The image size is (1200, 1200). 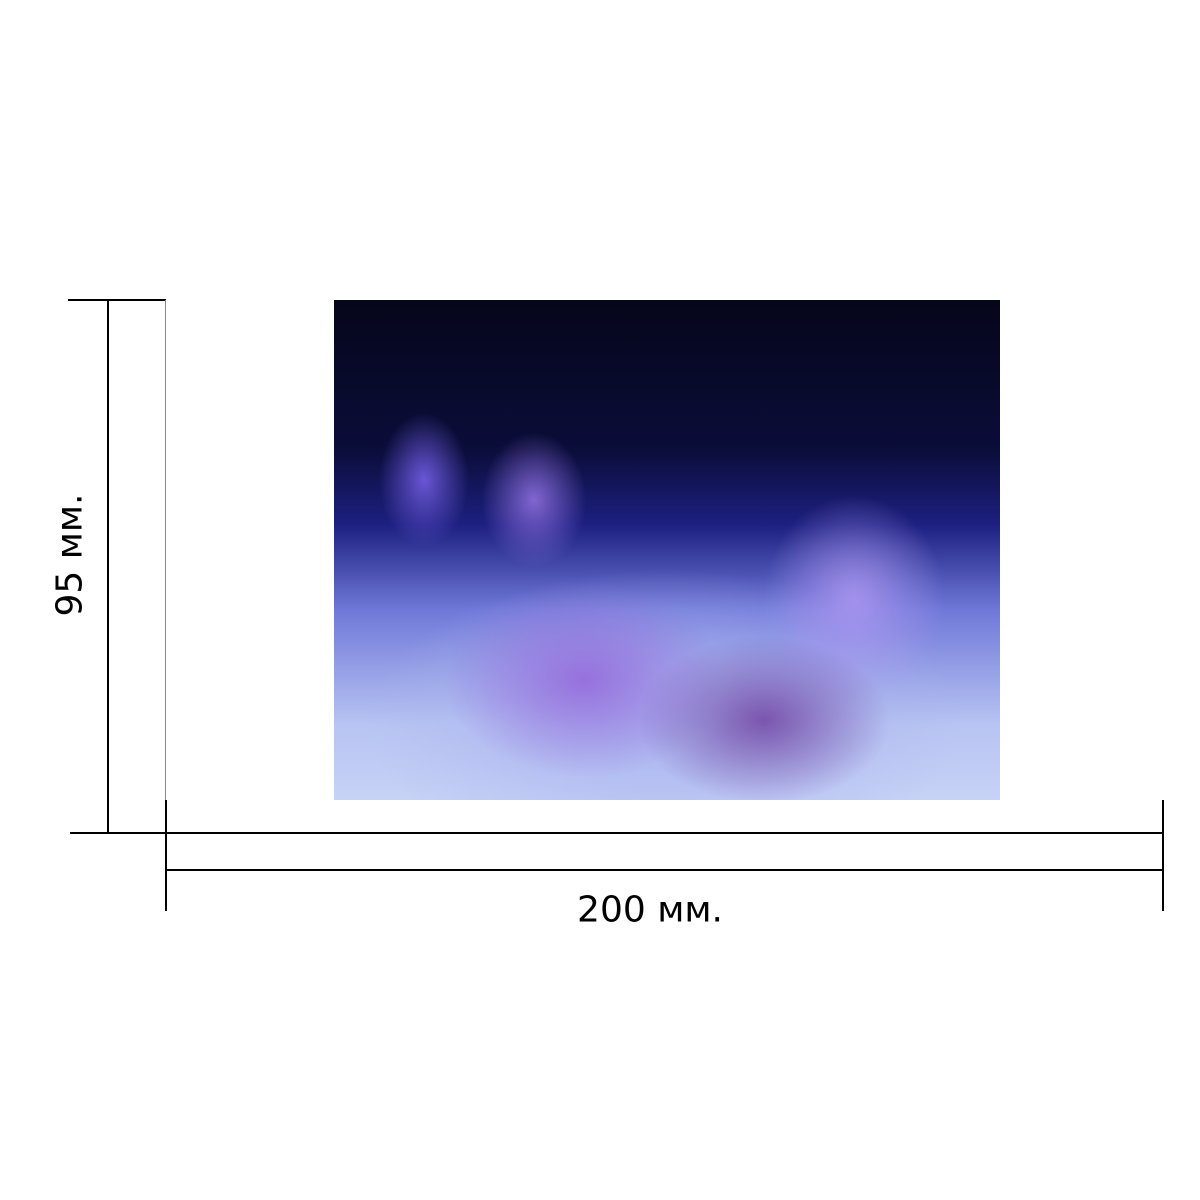 I want to click on width-dimension-right-tick, so click(x=1163, y=855).